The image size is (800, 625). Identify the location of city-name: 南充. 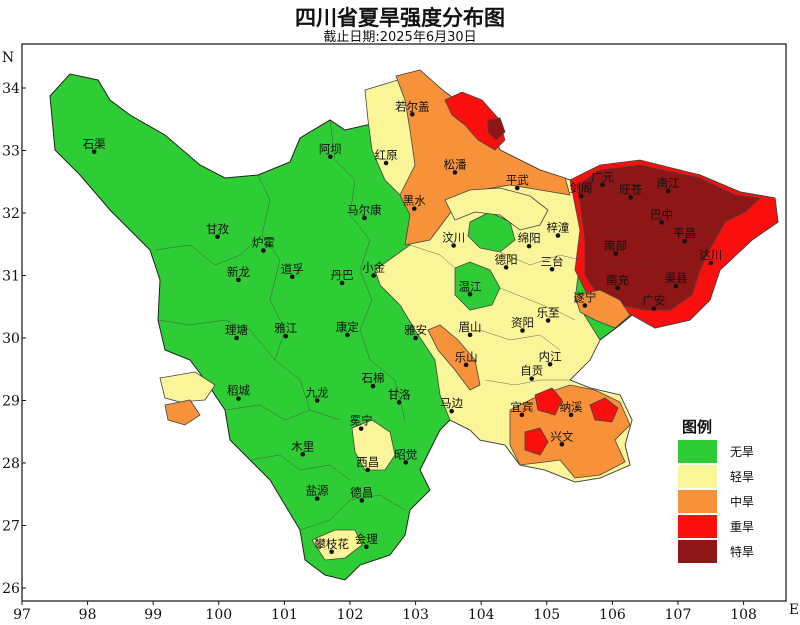
(617, 280).